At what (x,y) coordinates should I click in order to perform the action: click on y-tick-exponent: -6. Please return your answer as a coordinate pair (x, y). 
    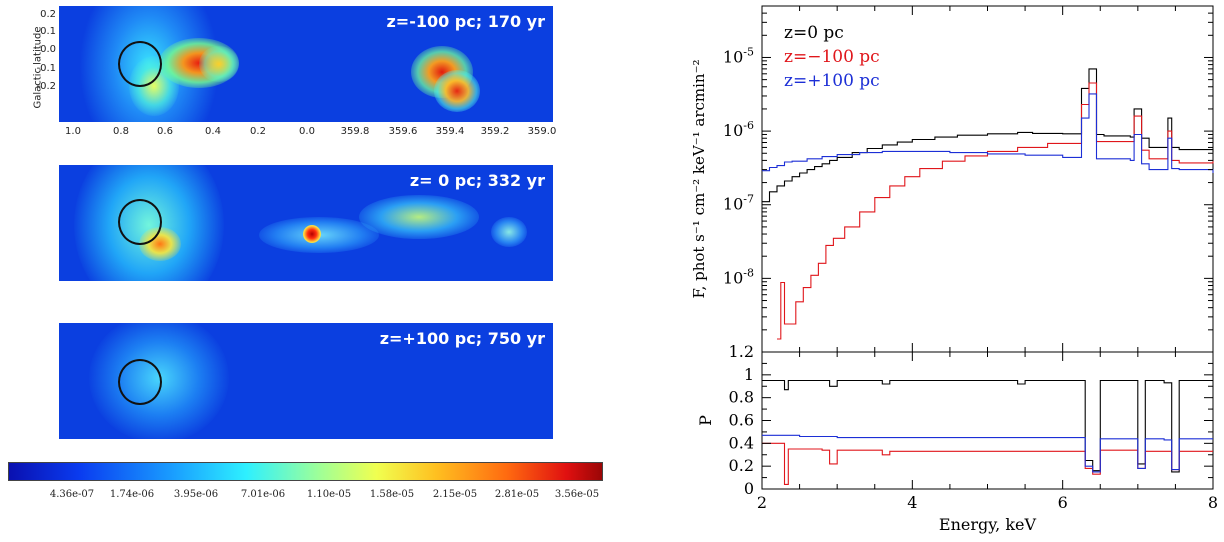
    Looking at the image, I should click on (748, 125).